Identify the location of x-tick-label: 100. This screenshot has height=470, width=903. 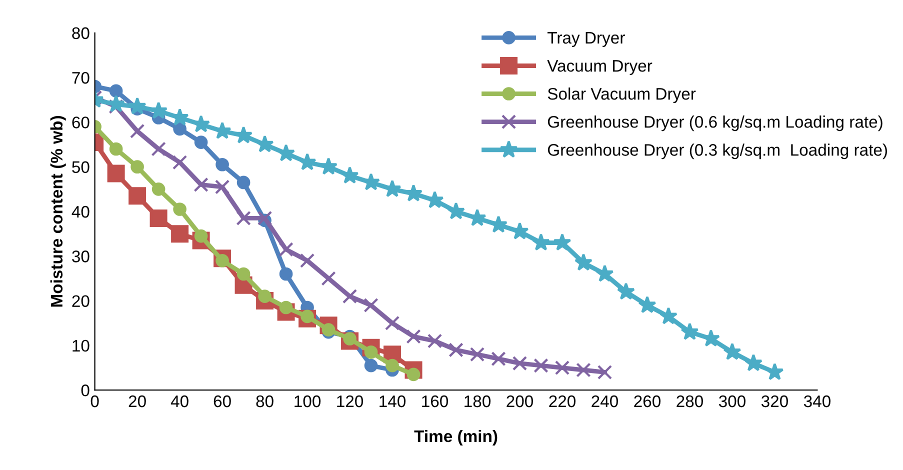
(307, 401).